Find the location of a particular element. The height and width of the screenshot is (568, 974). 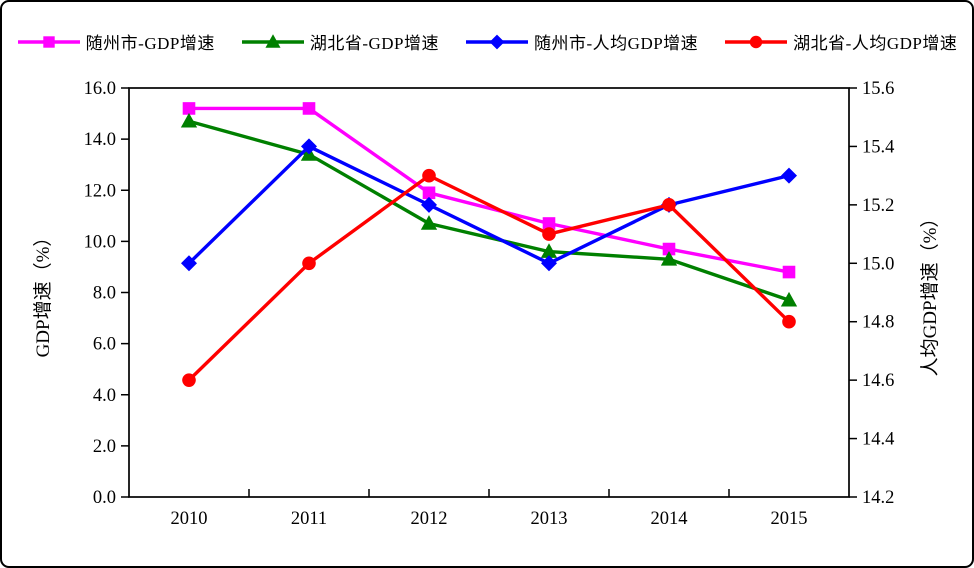

left-tick-label: 10.0 is located at coordinates (100, 242).